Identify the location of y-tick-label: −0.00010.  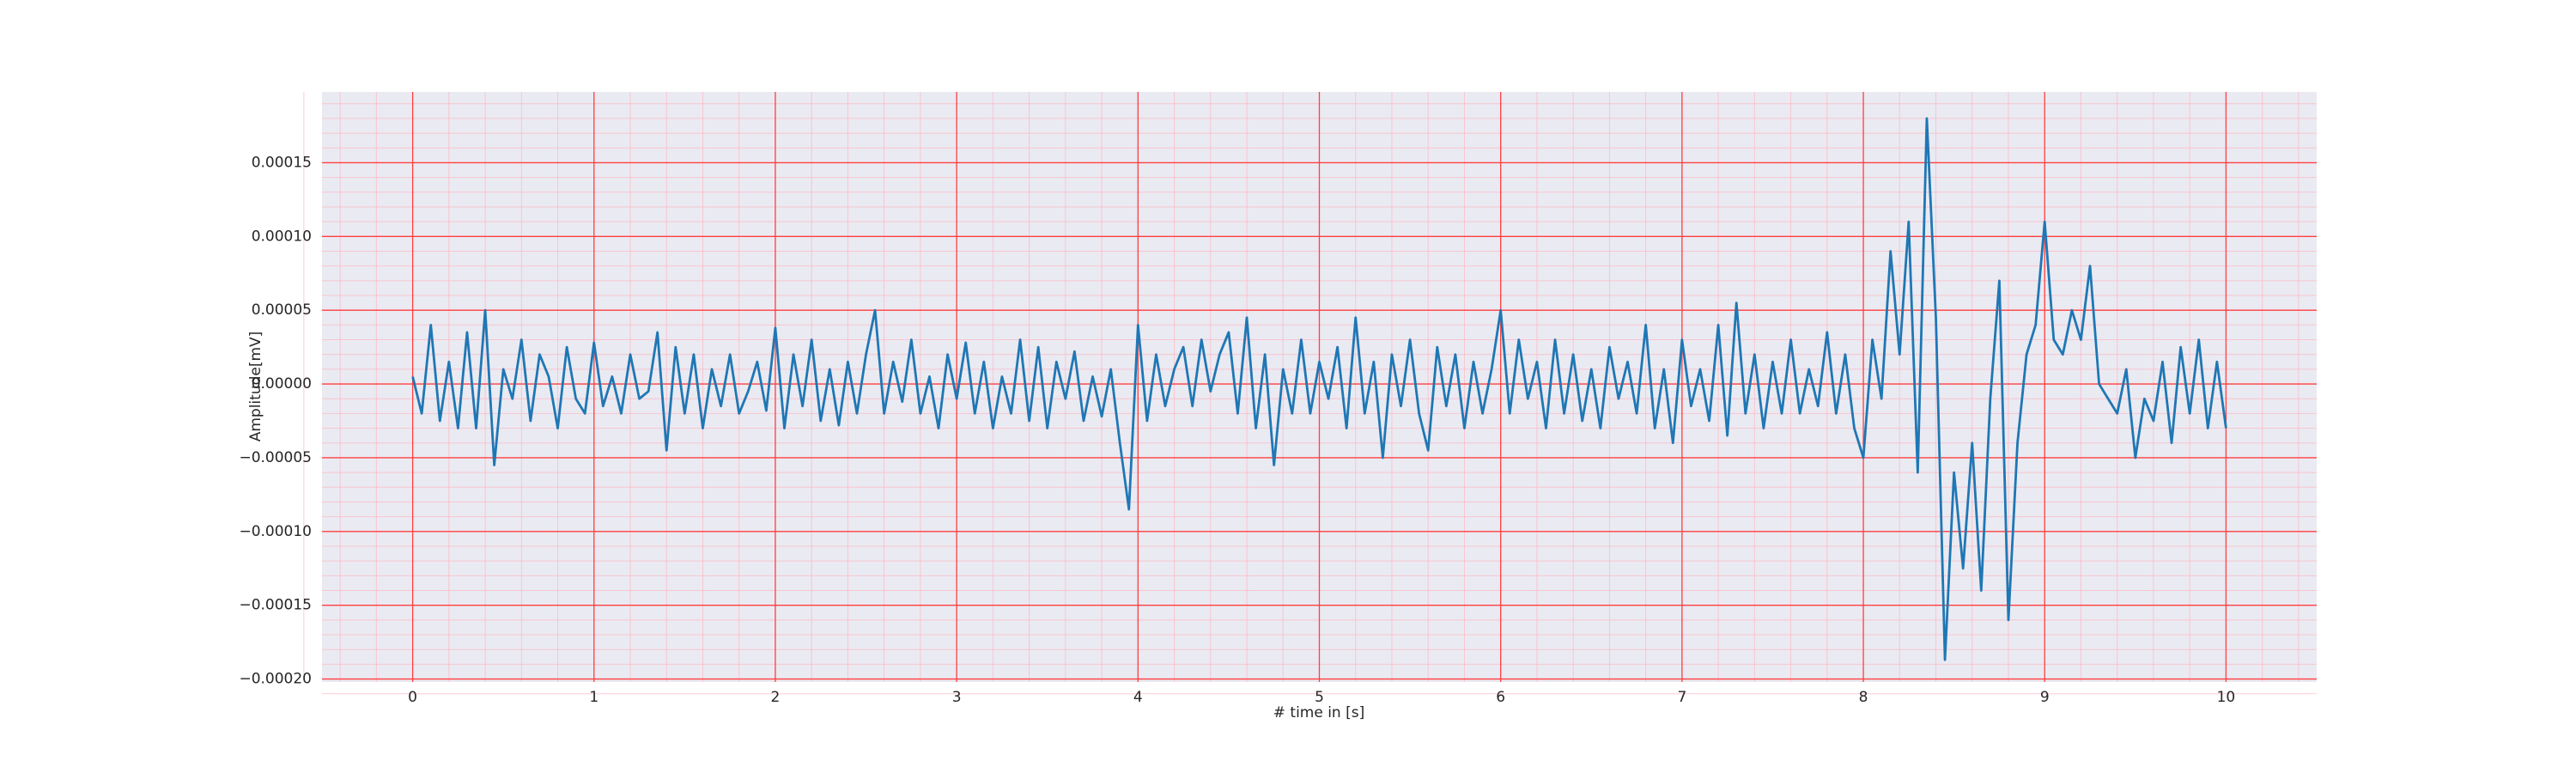
(275, 531).